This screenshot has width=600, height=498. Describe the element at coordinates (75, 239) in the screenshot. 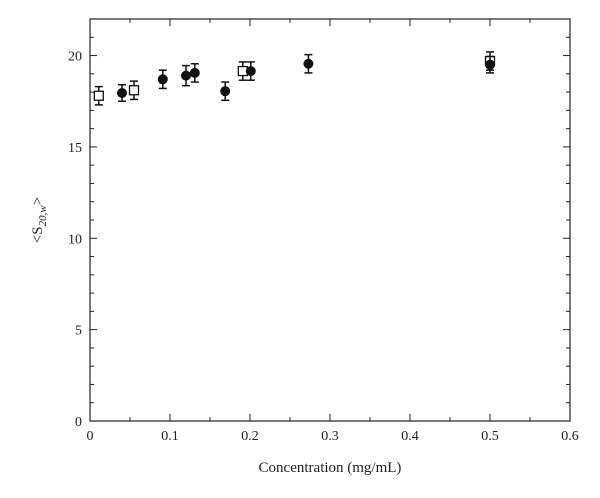

I see `y-tick-label: 10` at that location.